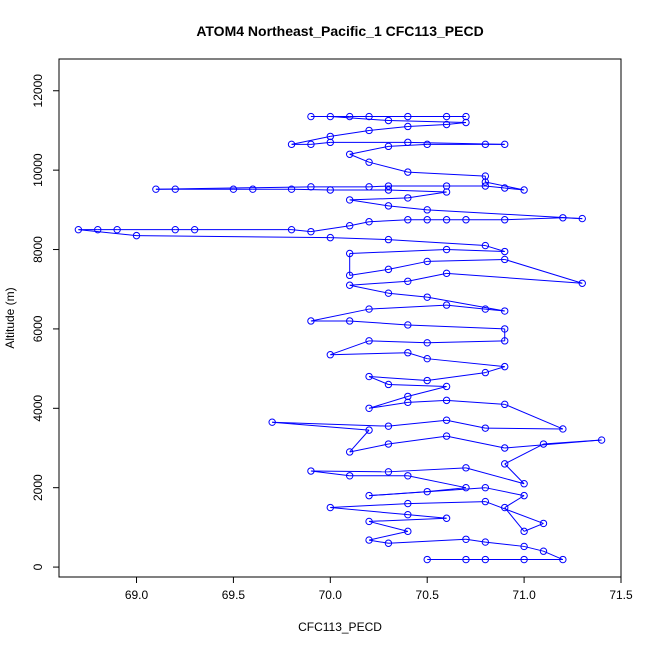 The height and width of the screenshot is (650, 650). Describe the element at coordinates (10, 317) in the screenshot. I see `y-axis-label: Altitude (m)` at that location.